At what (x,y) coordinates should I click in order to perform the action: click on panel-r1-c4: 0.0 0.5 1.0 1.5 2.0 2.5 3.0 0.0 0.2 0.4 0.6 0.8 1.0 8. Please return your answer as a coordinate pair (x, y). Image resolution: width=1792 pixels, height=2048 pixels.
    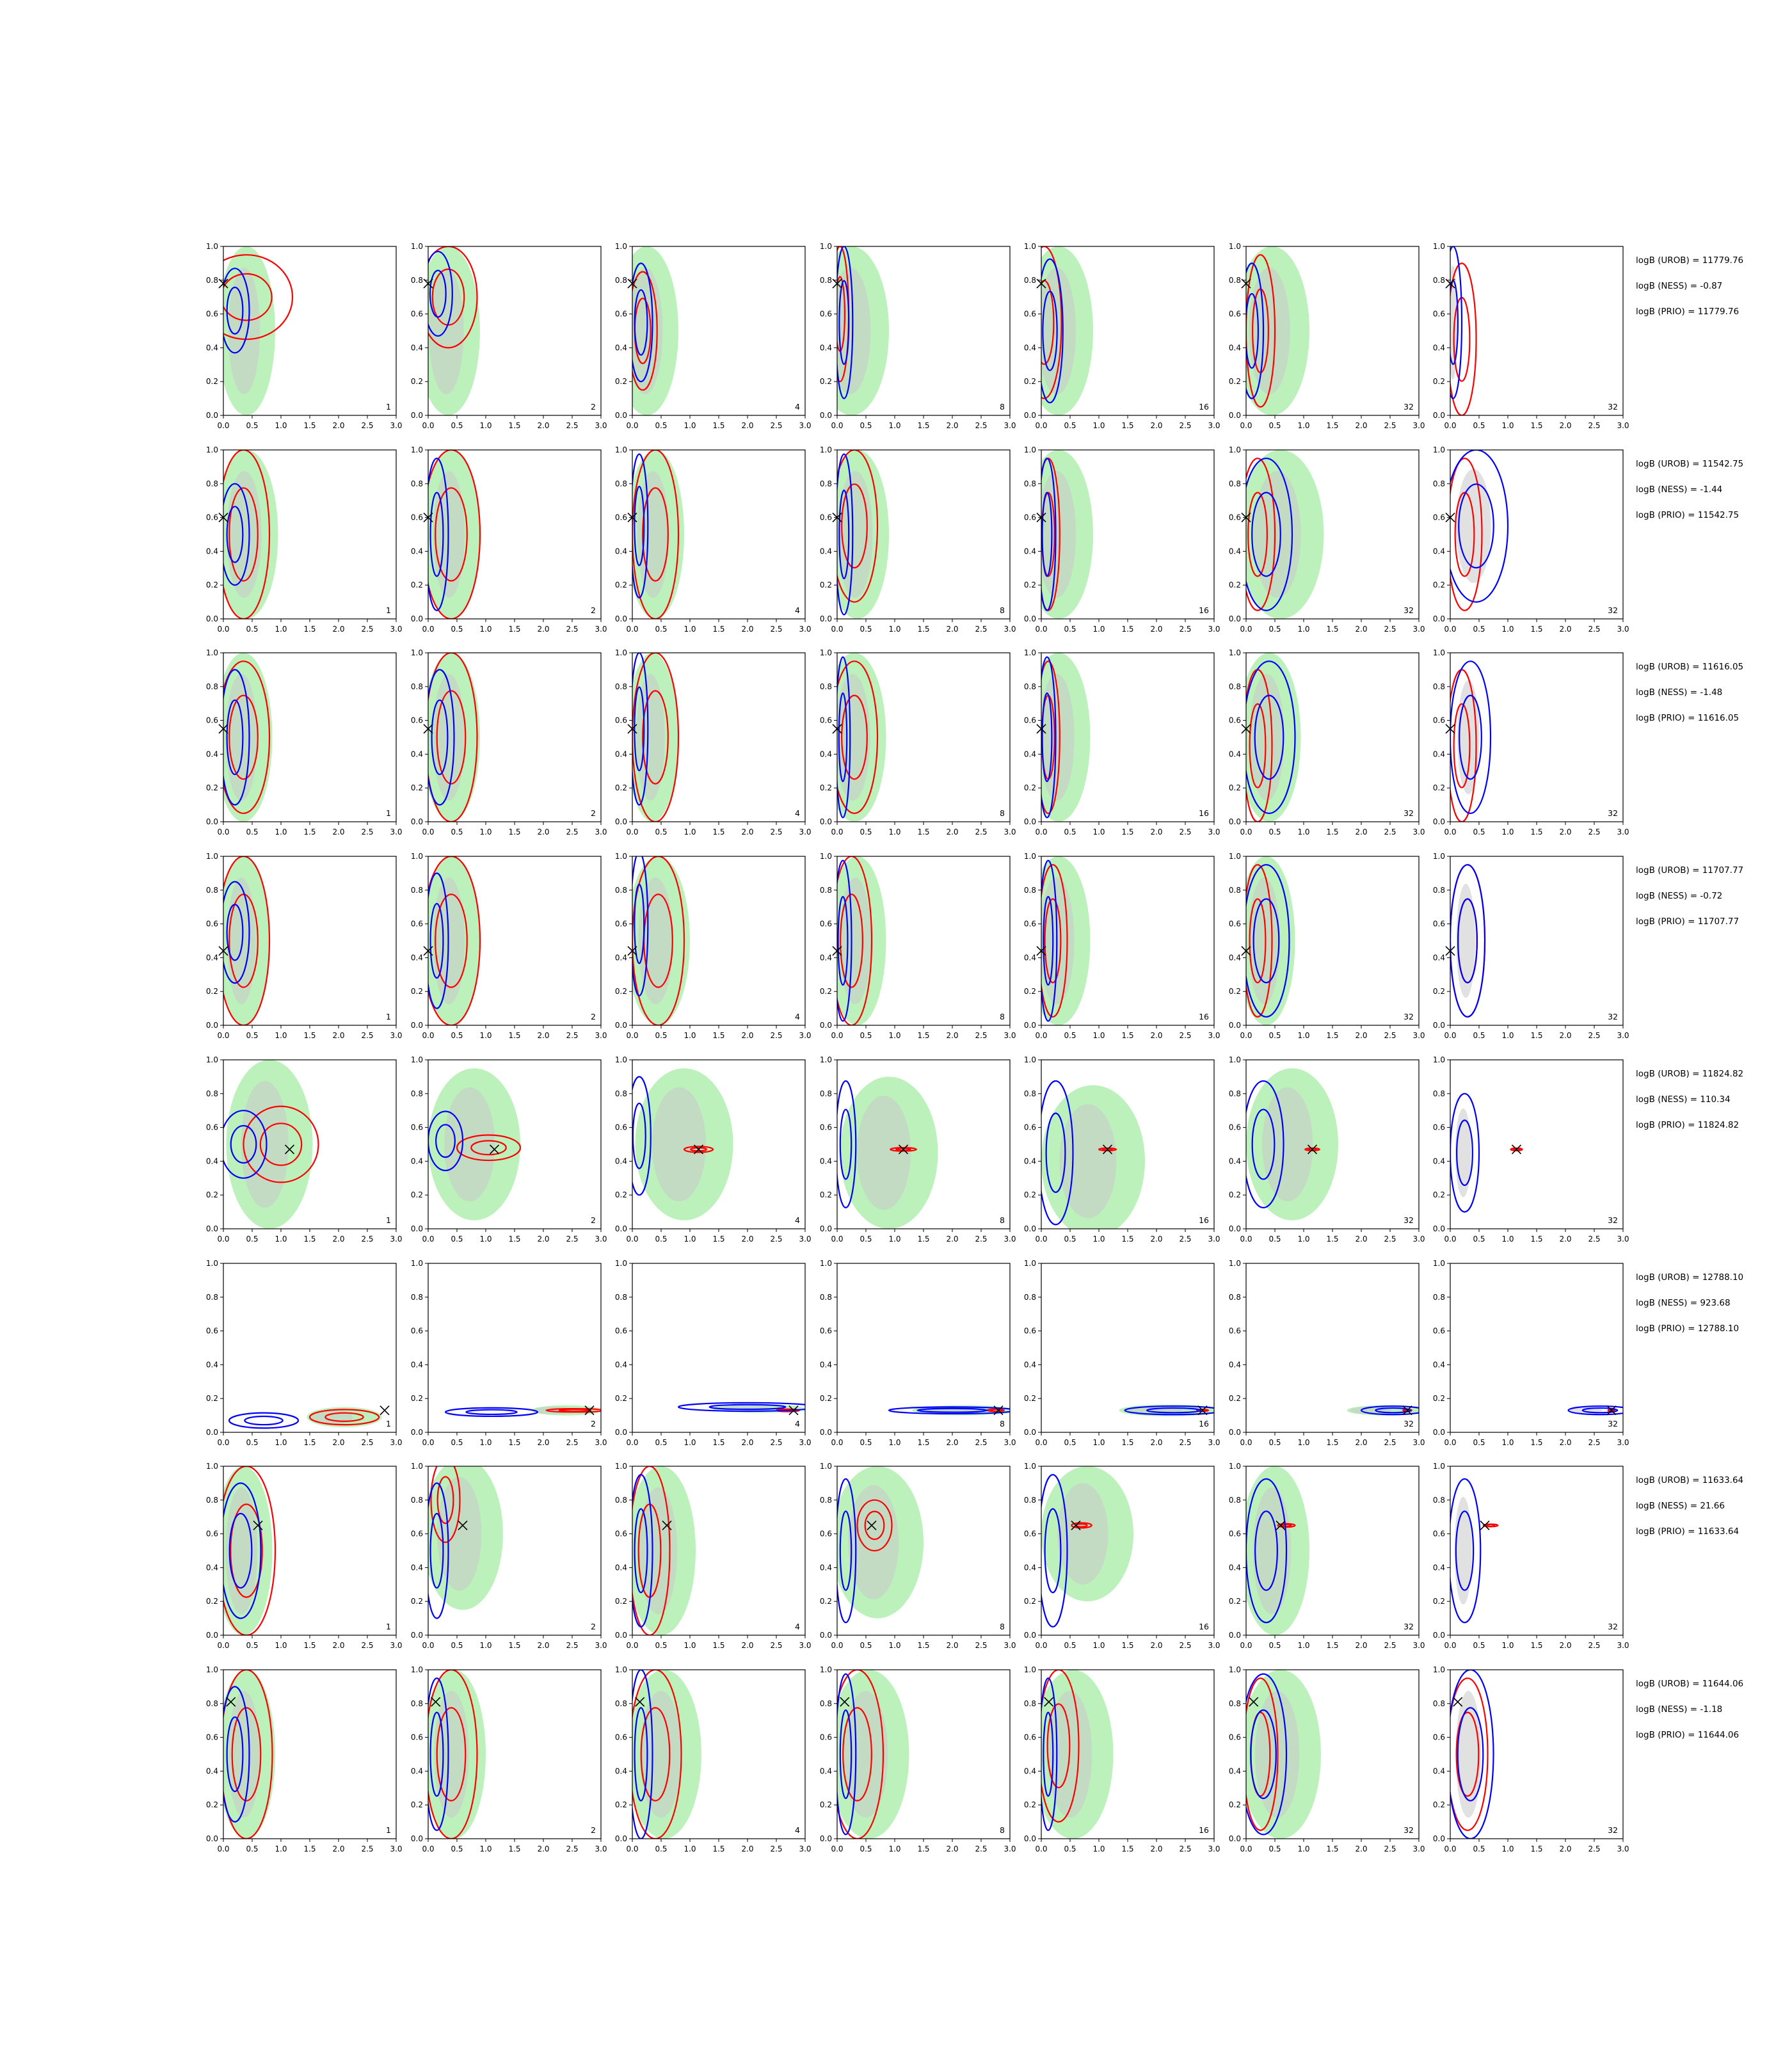
    Looking at the image, I should click on (918, 336).